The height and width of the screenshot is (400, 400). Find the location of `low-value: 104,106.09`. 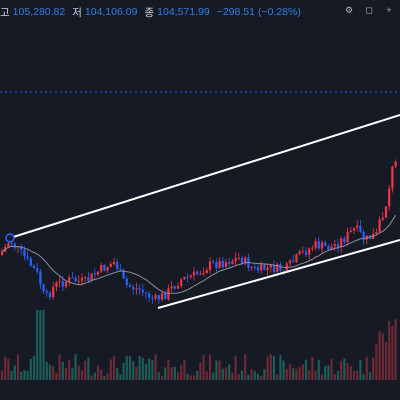

low-value: 104,106.09 is located at coordinates (111, 12).